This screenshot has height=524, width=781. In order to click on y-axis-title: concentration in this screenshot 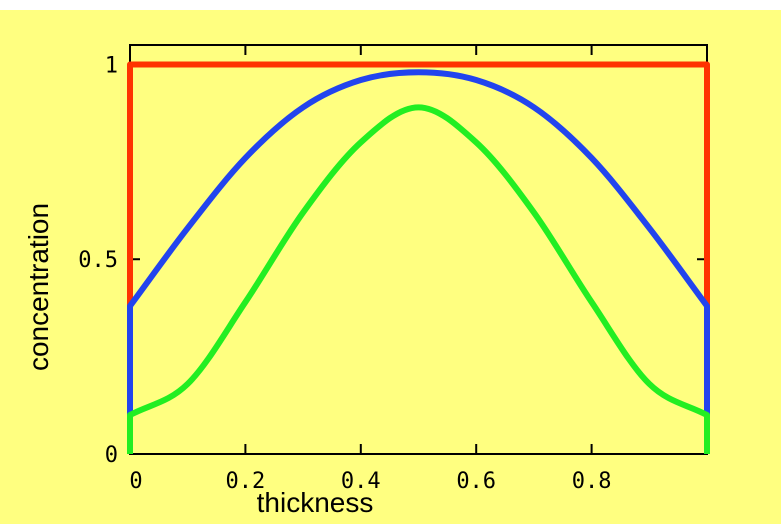, I will do `click(38, 287)`.